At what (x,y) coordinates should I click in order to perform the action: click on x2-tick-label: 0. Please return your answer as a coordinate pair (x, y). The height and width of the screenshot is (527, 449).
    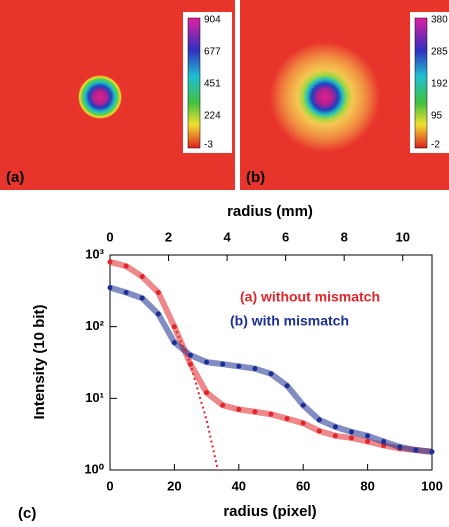
    Looking at the image, I should click on (109, 236).